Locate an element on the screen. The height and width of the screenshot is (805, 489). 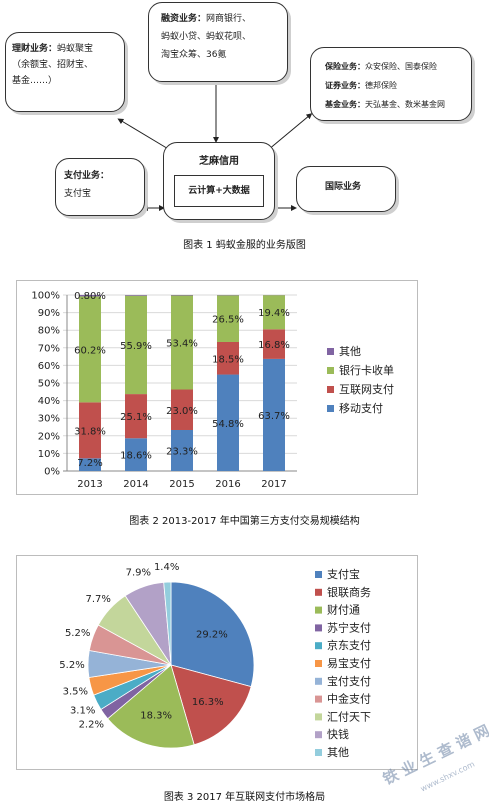
x-tick-label: 2016 is located at coordinates (227, 484).